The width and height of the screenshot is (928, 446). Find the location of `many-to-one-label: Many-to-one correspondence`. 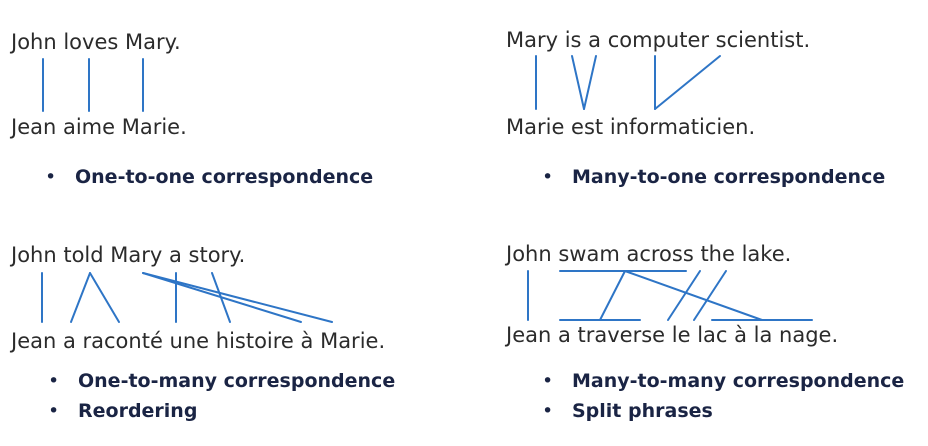

many-to-one-label: Many-to-one correspondence is located at coordinates (729, 177).